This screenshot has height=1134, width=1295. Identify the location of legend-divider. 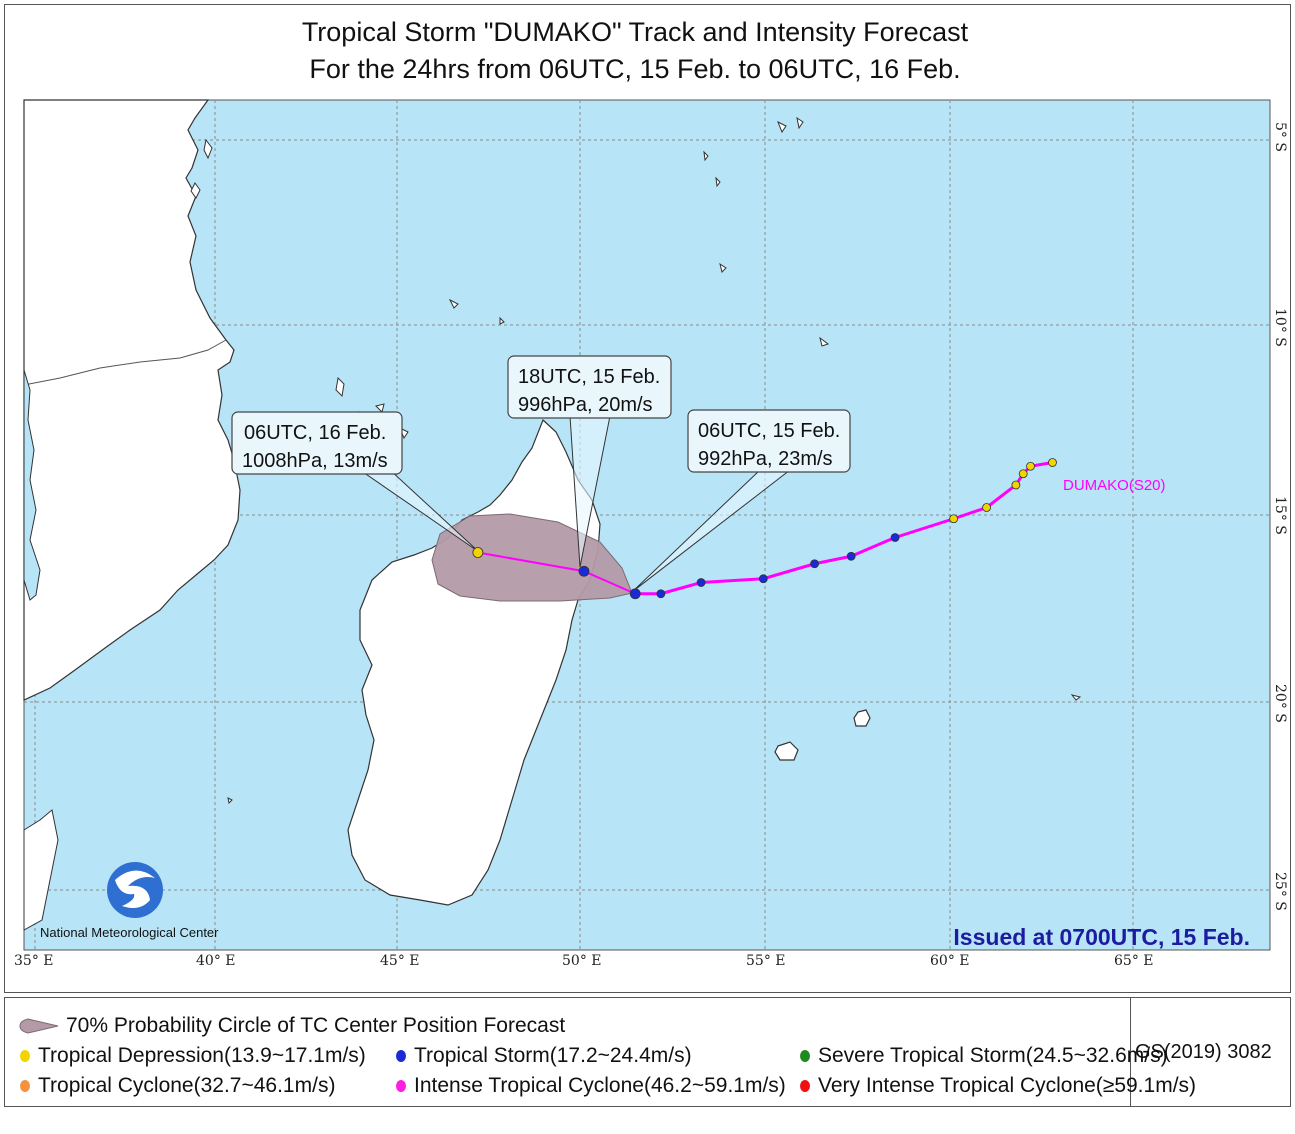
(1130, 1052).